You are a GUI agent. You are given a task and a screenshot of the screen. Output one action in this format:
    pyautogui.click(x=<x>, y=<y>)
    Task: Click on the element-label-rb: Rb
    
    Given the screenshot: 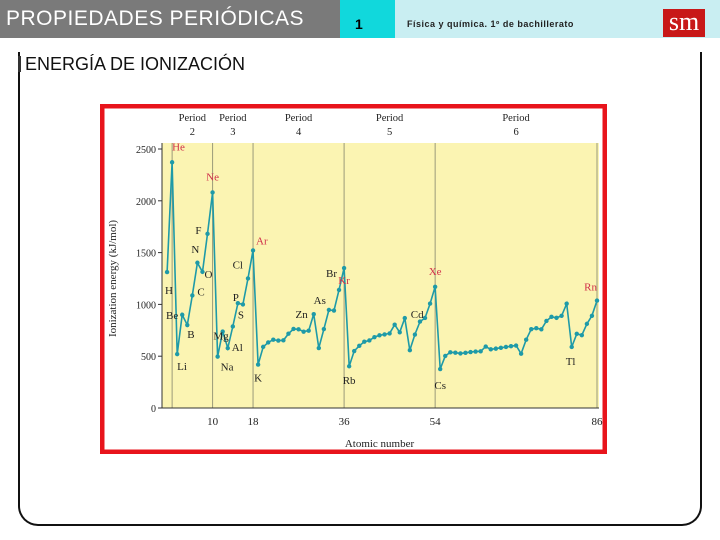 What is the action you would take?
    pyautogui.click(x=349, y=381)
    